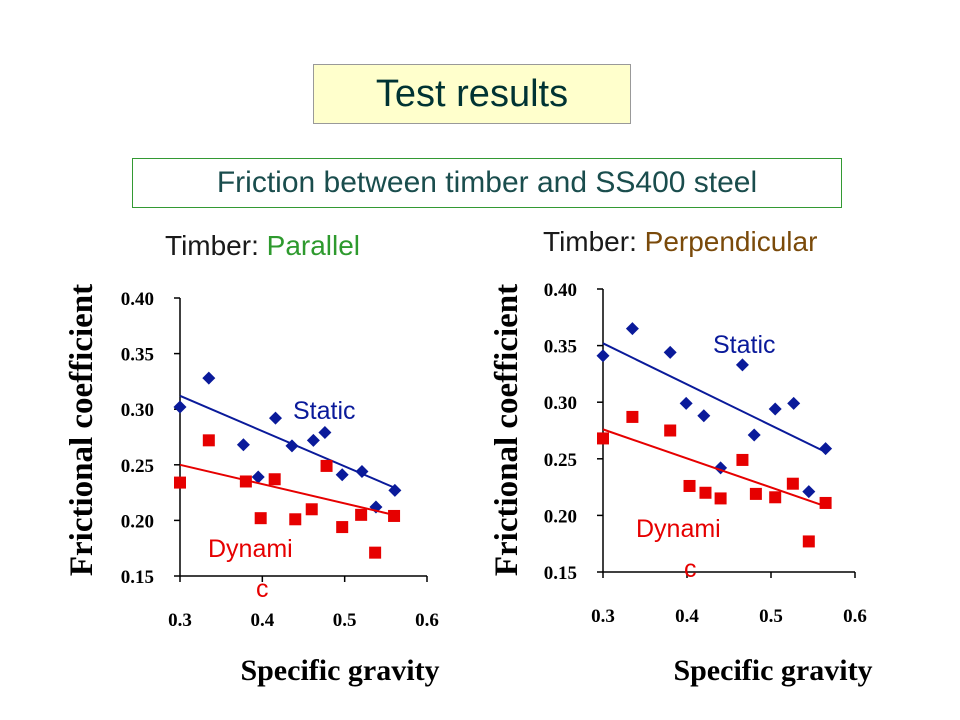 The image size is (960, 720). What do you see at coordinates (731, 241) in the screenshot?
I see `chart-title-word: Perpendicular` at bounding box center [731, 241].